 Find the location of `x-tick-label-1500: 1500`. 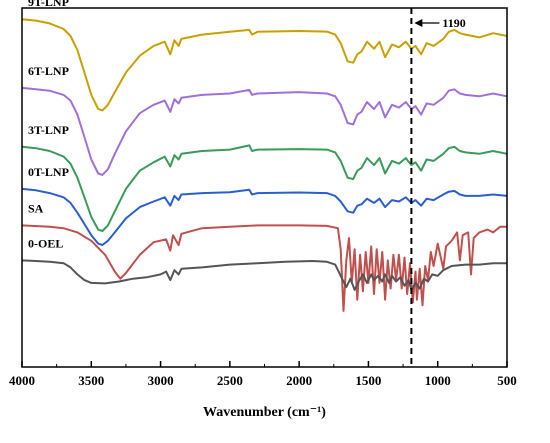

x-tick-label-1500: 1500 is located at coordinates (368, 380).